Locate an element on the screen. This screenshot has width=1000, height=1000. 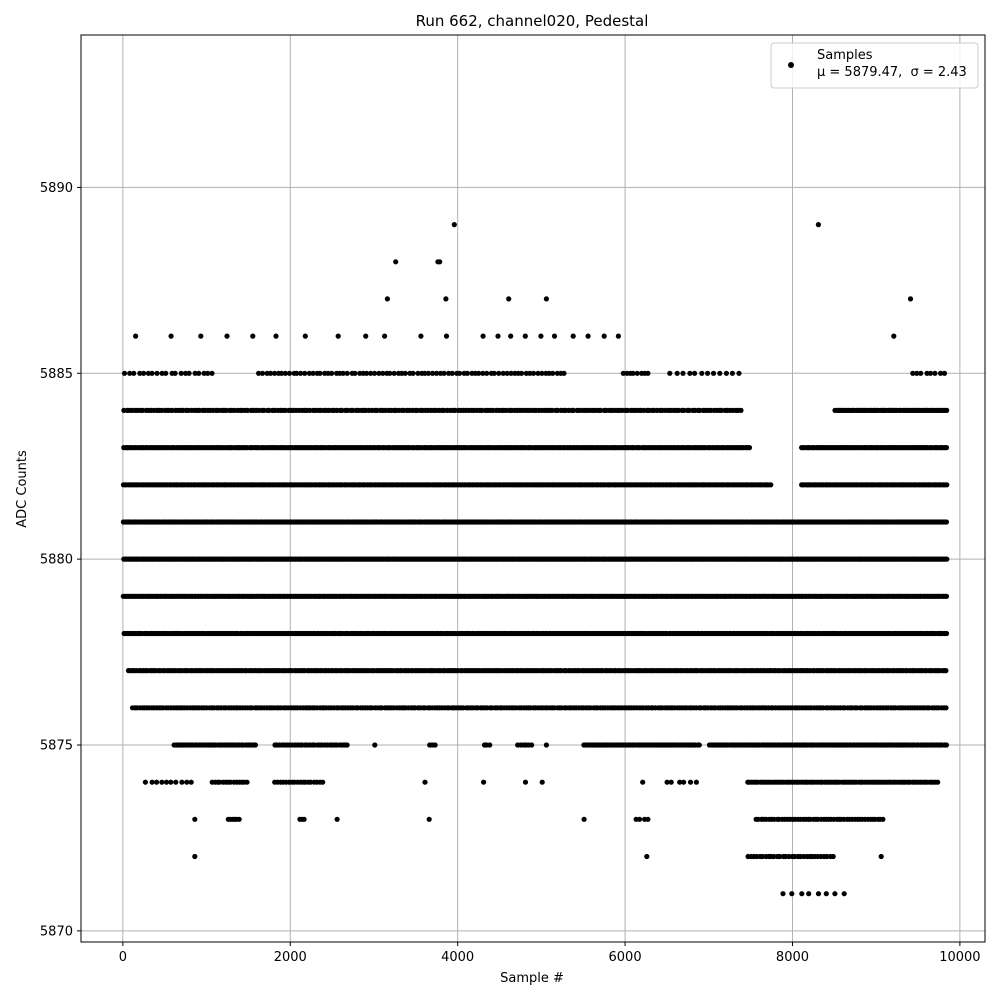
legend-label: Samples is located at coordinates (845, 55).